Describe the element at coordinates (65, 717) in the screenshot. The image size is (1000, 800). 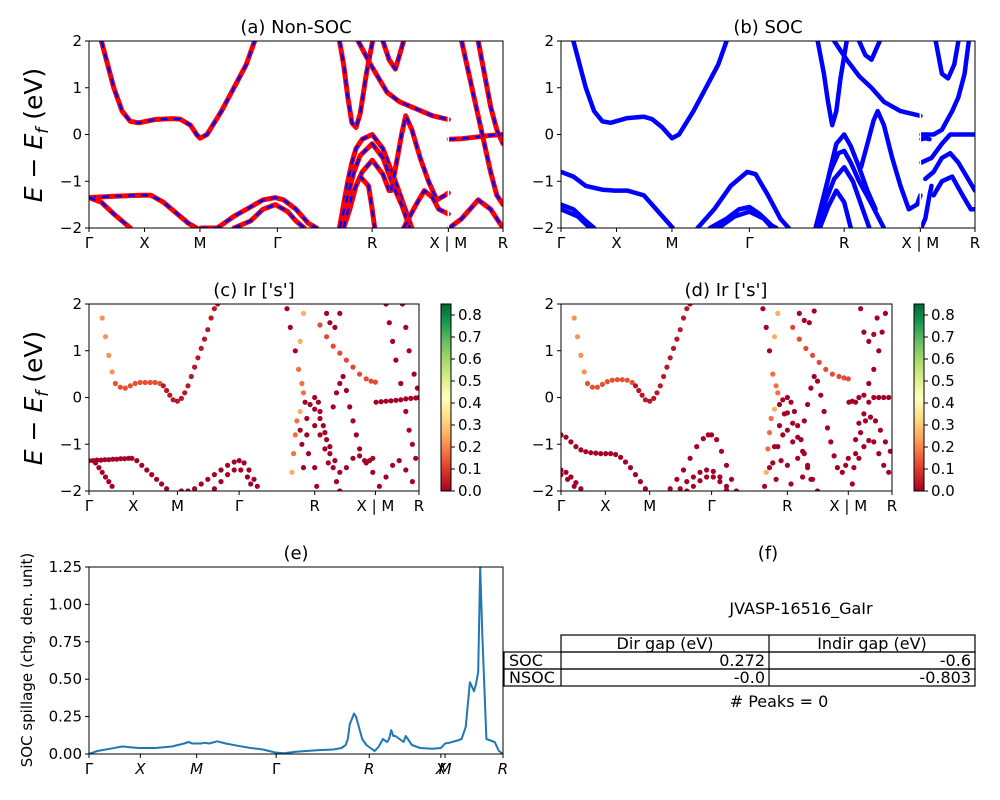
I see `y-tick-label: 0.25` at that location.